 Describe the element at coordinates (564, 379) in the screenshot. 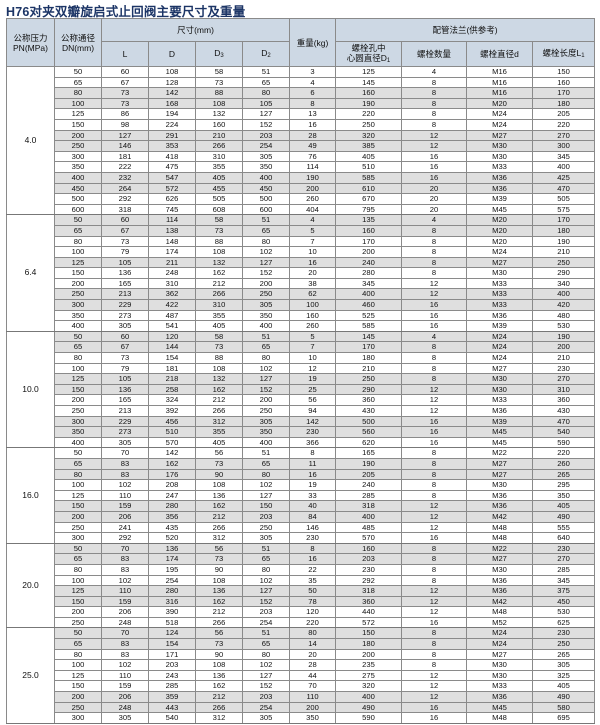

I see `bolt-length-cell: 270` at that location.